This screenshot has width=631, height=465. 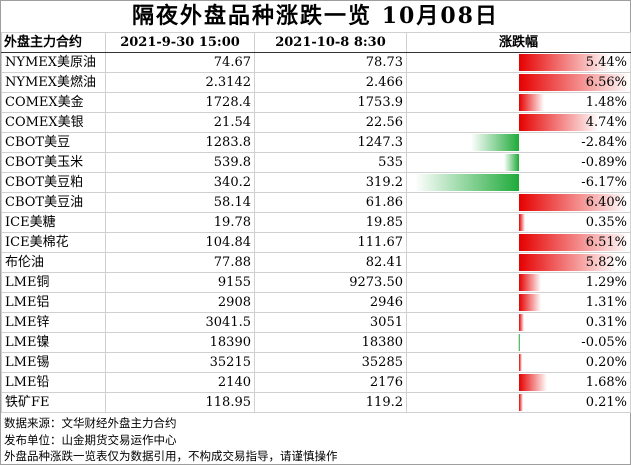 I want to click on change-percent: 1.68%, so click(x=606, y=382).